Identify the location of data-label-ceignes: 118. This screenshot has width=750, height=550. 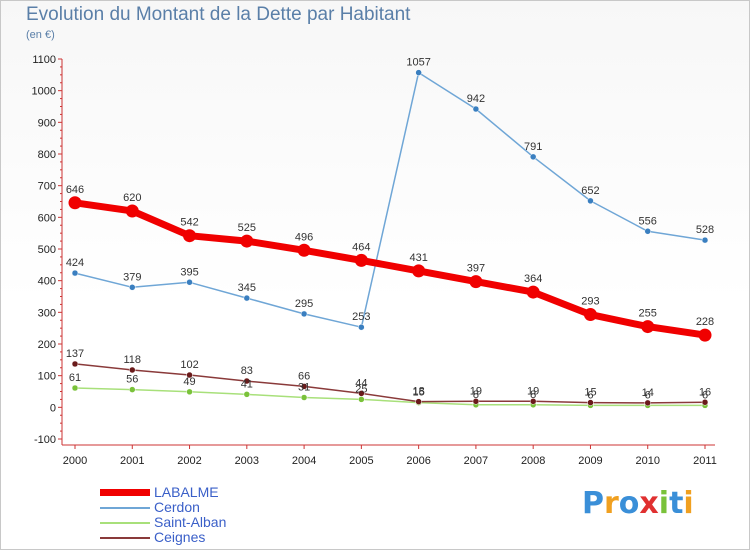
(132, 360).